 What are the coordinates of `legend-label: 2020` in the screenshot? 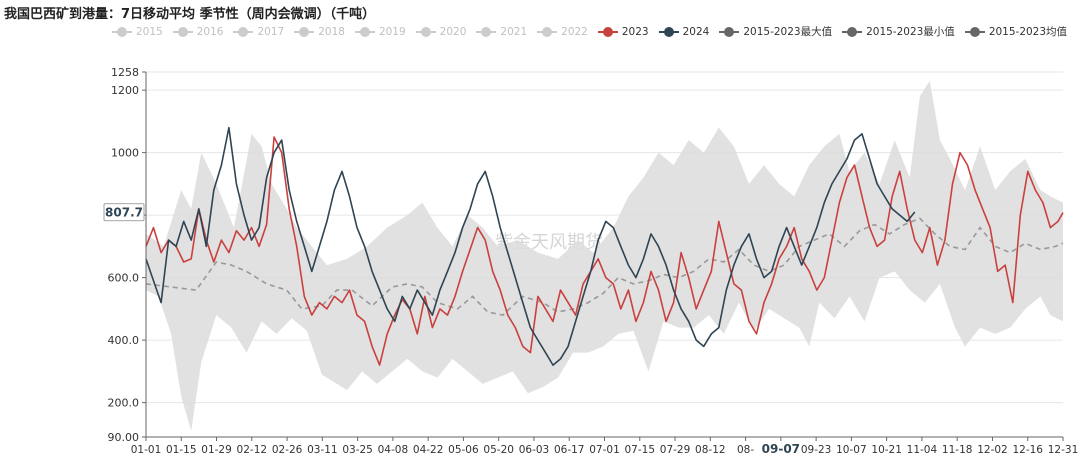 It's located at (453, 31).